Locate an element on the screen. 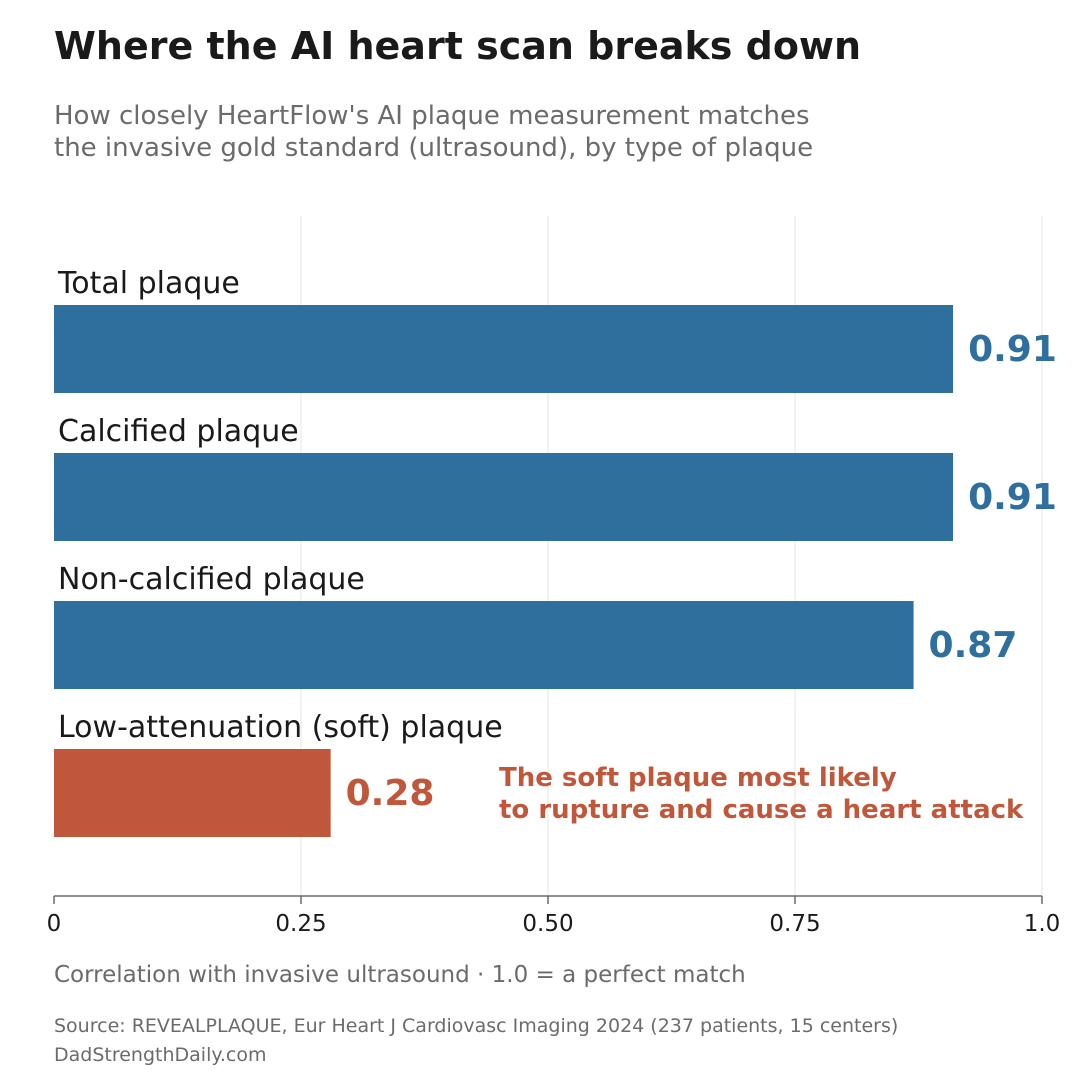 Image resolution: width=1080 pixels, height=1080 pixels. x-tick-label: 0.75 is located at coordinates (794, 924).